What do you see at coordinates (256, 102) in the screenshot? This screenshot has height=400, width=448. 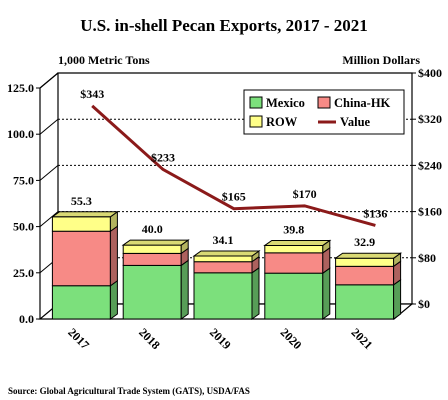 I see `legend-swatch-mexico` at bounding box center [256, 102].